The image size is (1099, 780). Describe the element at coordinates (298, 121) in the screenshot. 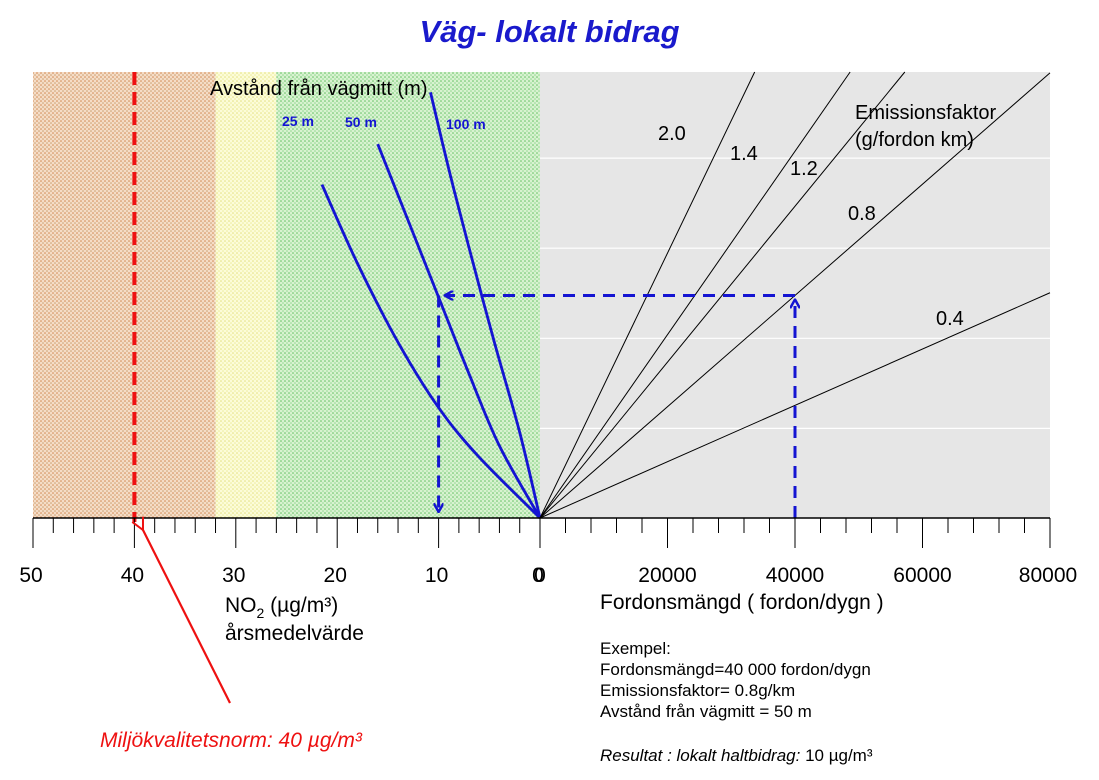

I see `distance-curve-label-25m: 25 m` at that location.